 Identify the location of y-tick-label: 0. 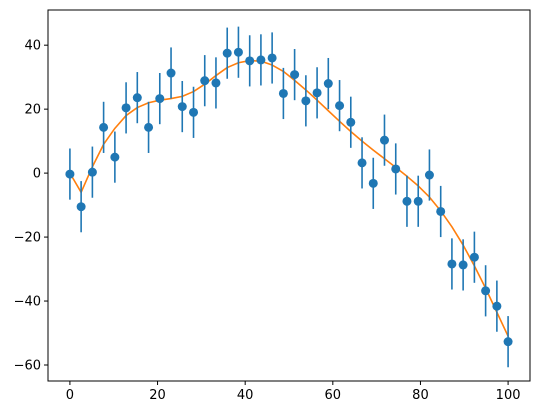
(37, 174).